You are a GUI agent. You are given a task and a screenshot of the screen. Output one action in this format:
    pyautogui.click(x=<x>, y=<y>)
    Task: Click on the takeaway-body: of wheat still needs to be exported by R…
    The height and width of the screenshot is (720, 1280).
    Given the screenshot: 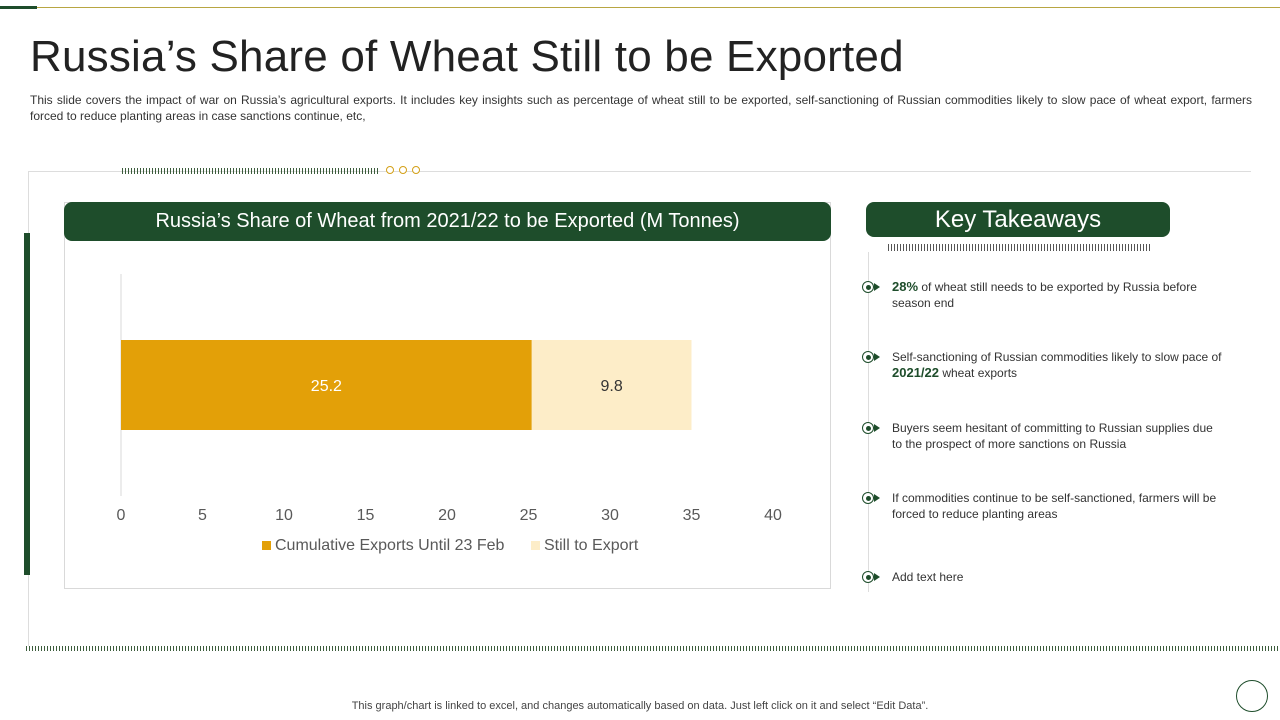 What is the action you would take?
    pyautogui.click(x=1044, y=295)
    